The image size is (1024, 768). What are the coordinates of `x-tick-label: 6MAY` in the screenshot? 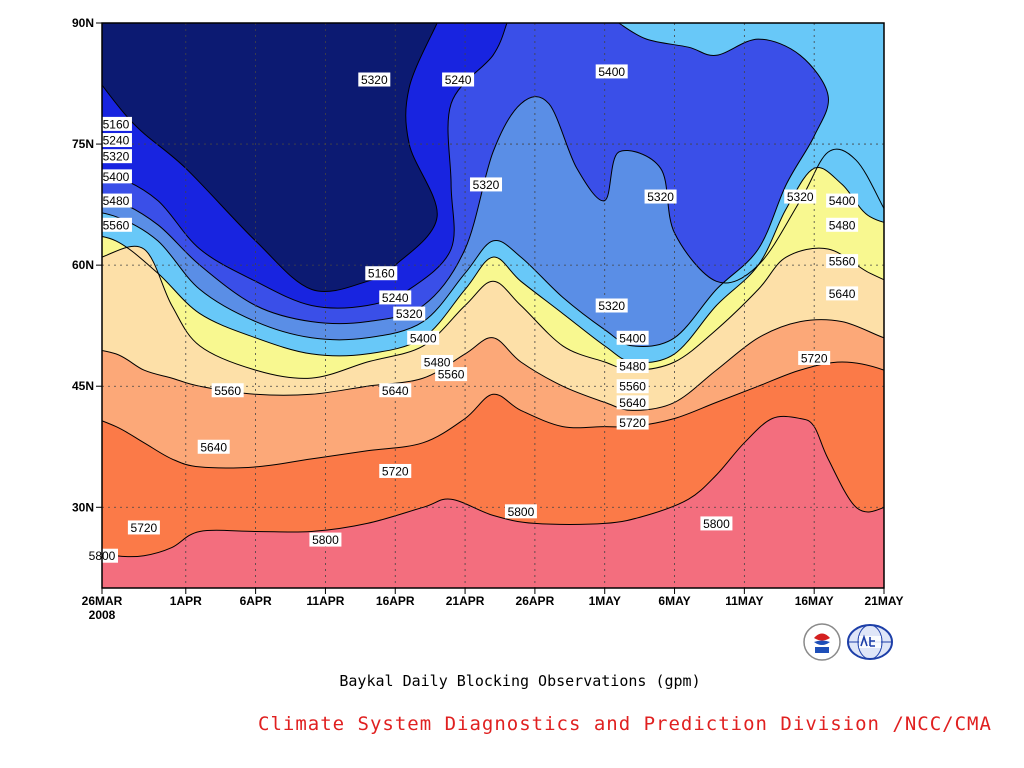 It's located at (674, 601).